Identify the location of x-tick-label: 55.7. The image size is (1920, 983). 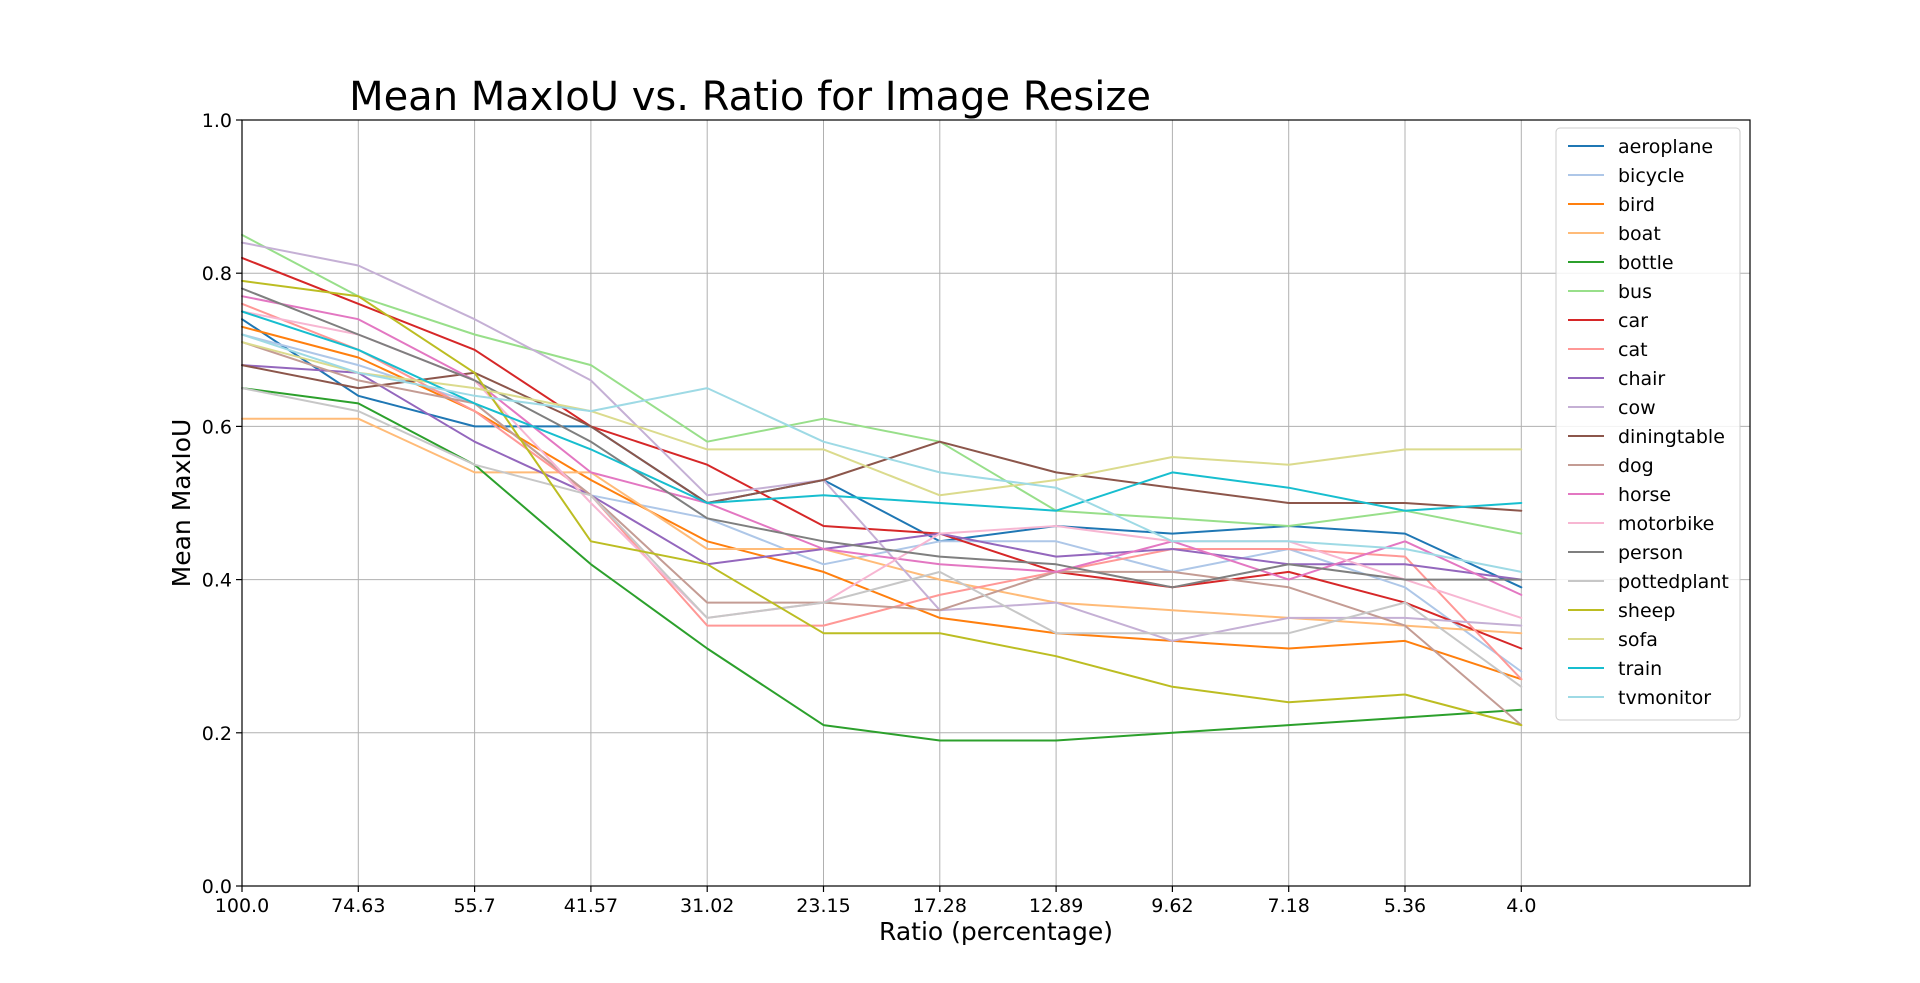
(474, 906).